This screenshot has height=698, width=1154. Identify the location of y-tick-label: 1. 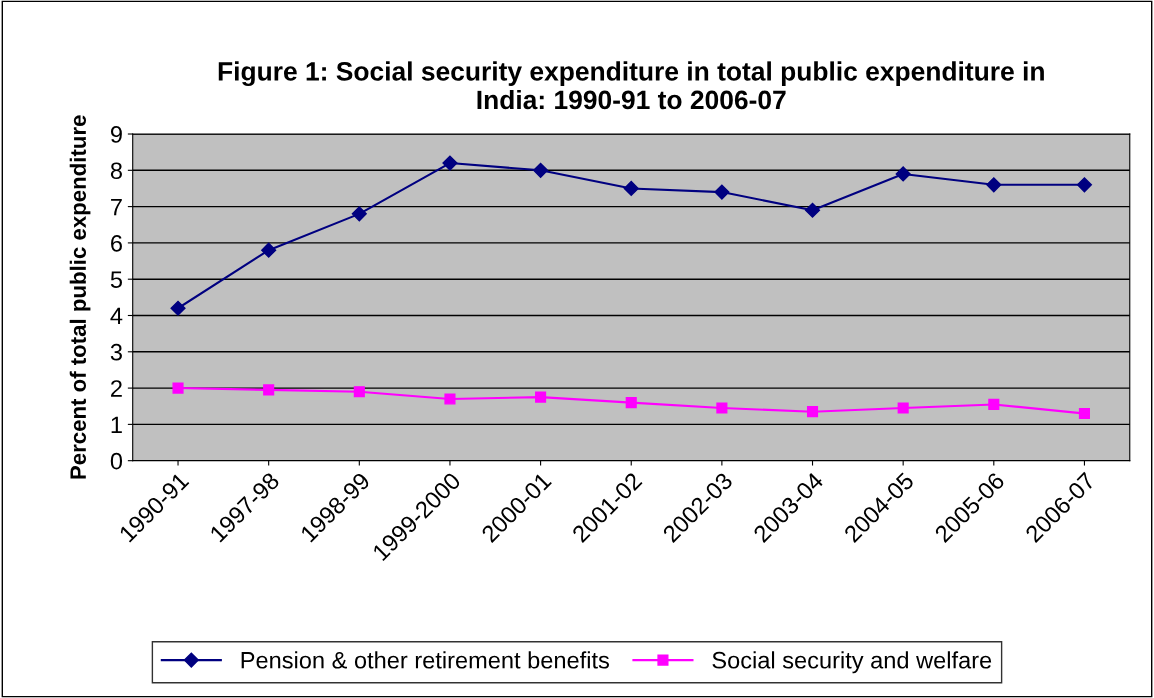
(116, 424).